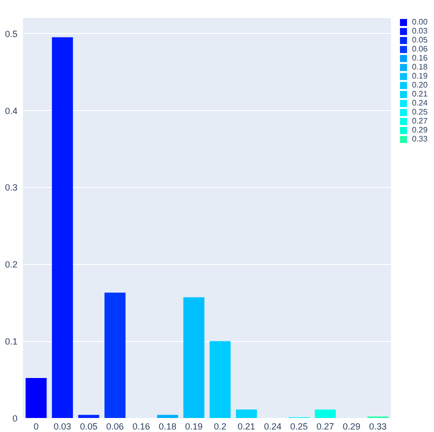  I want to click on y-tick-label: 0.5, so click(11, 33).